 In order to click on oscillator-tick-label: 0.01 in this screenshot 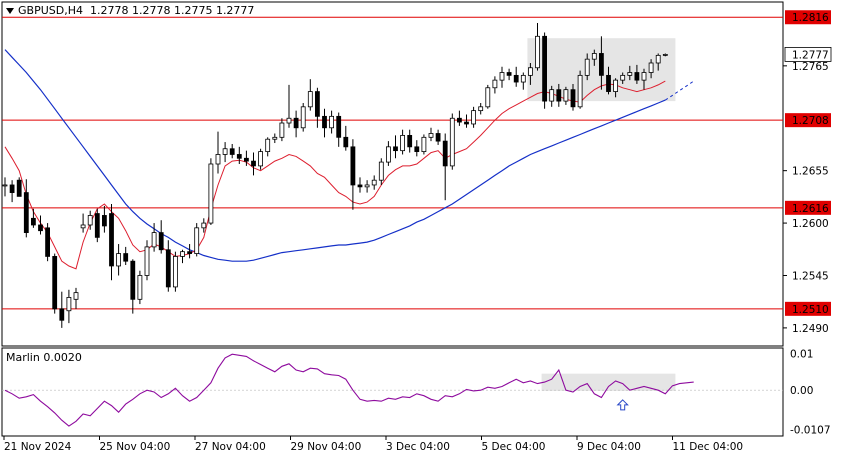, I will do `click(801, 355)`.